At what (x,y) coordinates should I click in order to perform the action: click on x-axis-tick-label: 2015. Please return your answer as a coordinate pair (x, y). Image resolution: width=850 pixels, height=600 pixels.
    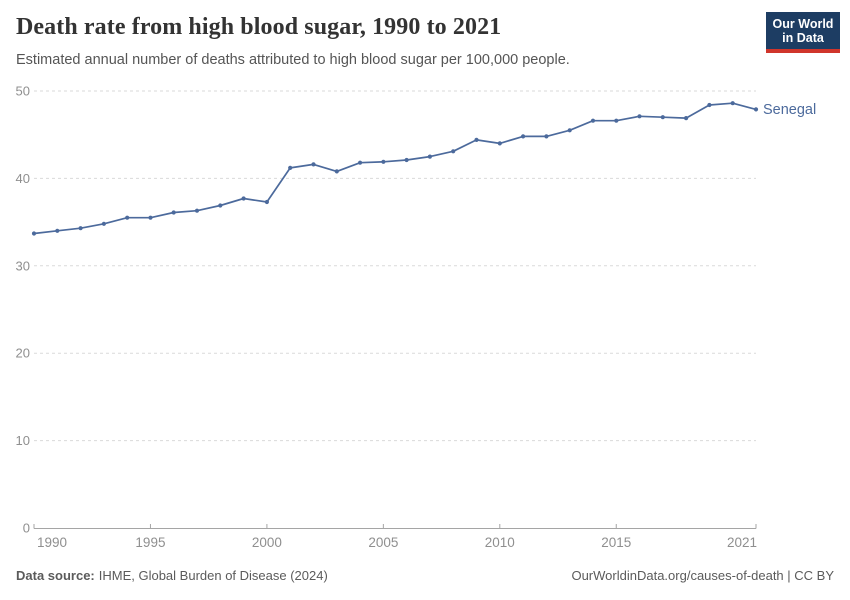
    Looking at the image, I should click on (616, 542).